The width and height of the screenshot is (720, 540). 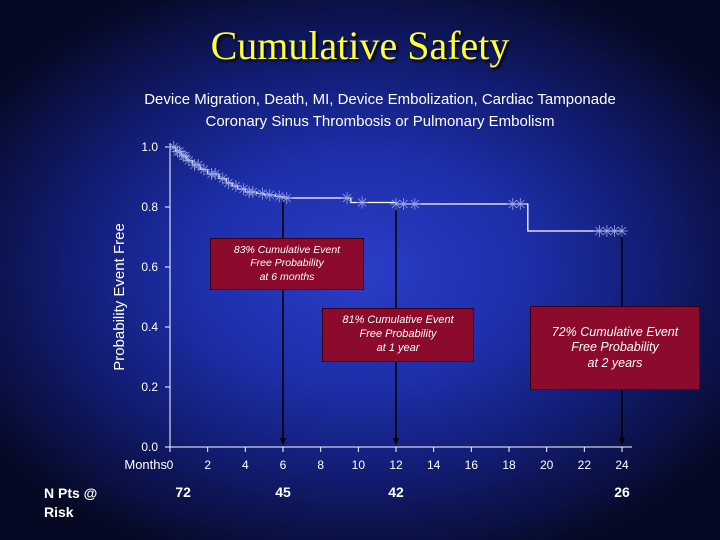 What do you see at coordinates (396, 465) in the screenshot?
I see `x-tick-label: 12` at bounding box center [396, 465].